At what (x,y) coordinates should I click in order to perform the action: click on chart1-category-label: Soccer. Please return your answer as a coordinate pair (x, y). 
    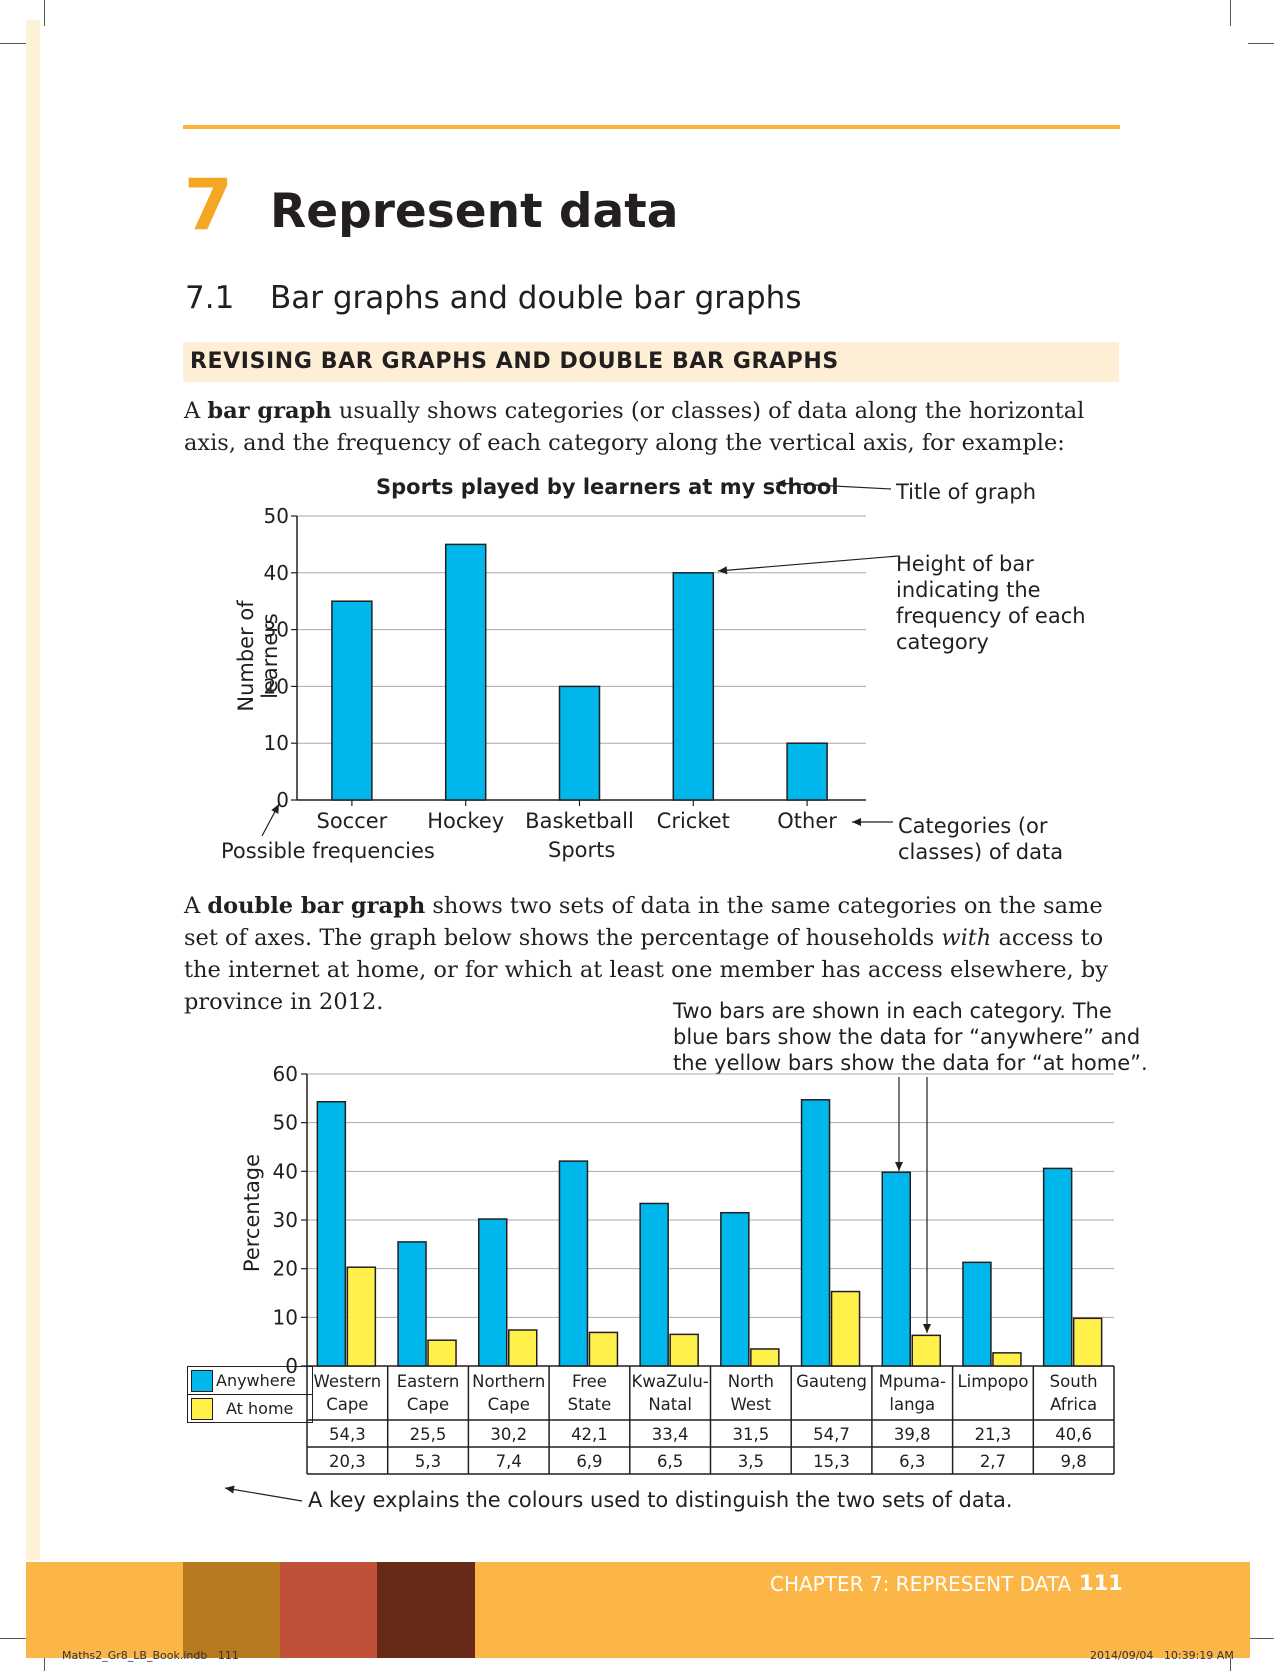
    Looking at the image, I should click on (351, 821).